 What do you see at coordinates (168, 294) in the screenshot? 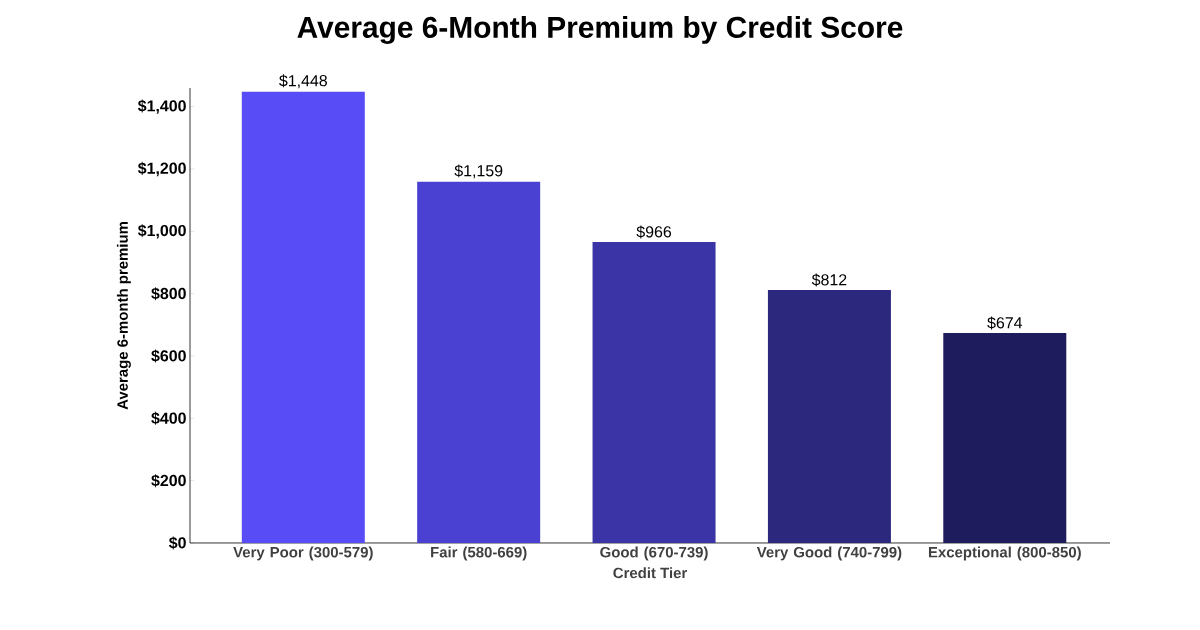
I see `y-tick-label: $800` at bounding box center [168, 294].